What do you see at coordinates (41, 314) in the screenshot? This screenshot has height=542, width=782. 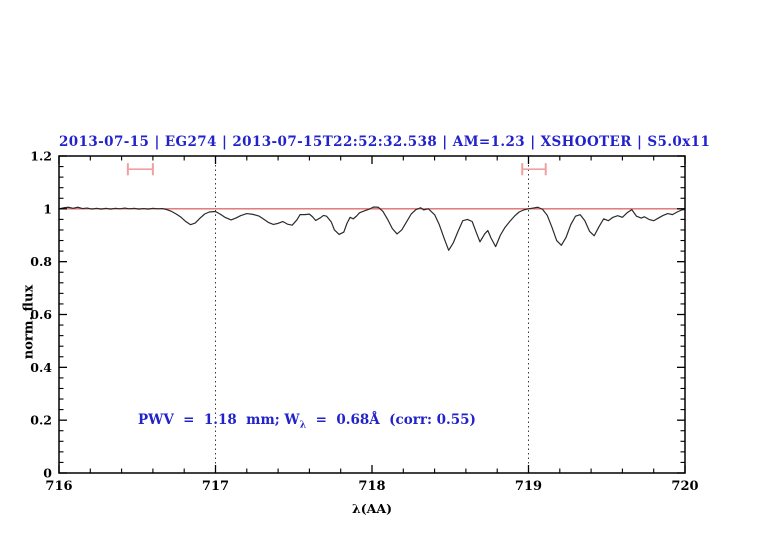 I see `y-tick-label: 0.6` at bounding box center [41, 314].